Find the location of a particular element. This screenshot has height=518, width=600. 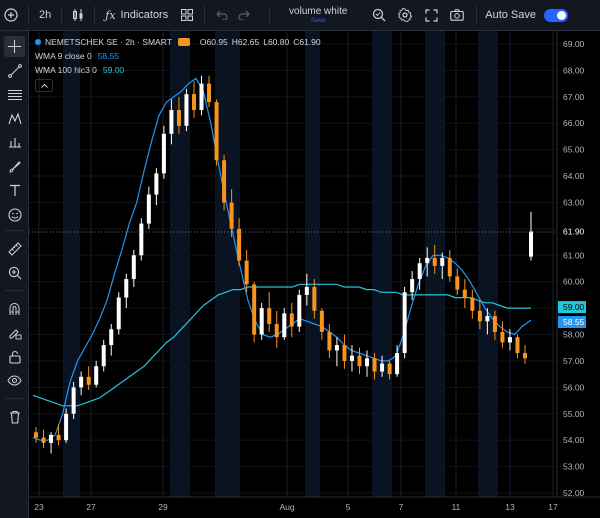

time-tick-label: 11 is located at coordinates (456, 507).